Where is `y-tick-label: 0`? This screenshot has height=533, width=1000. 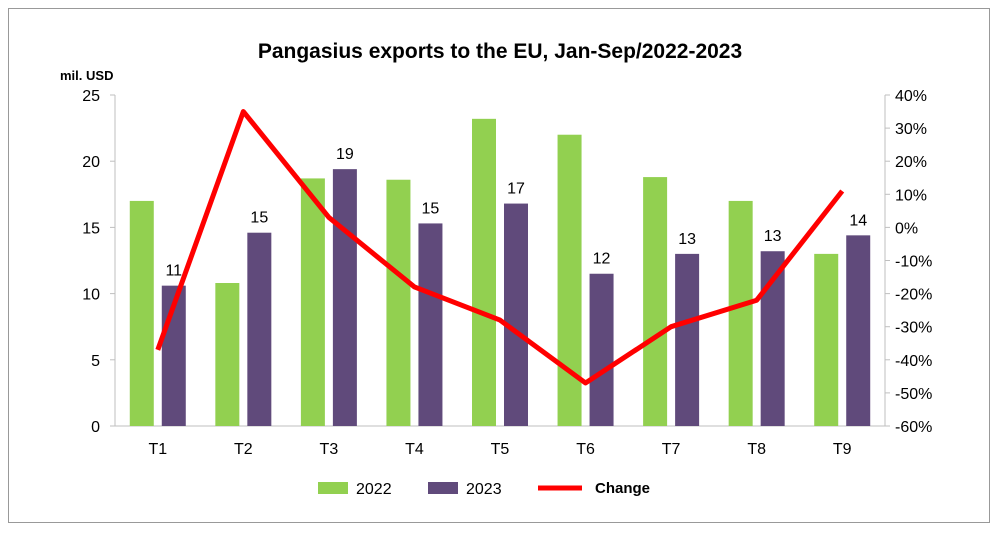 y-tick-label: 0 is located at coordinates (95, 427).